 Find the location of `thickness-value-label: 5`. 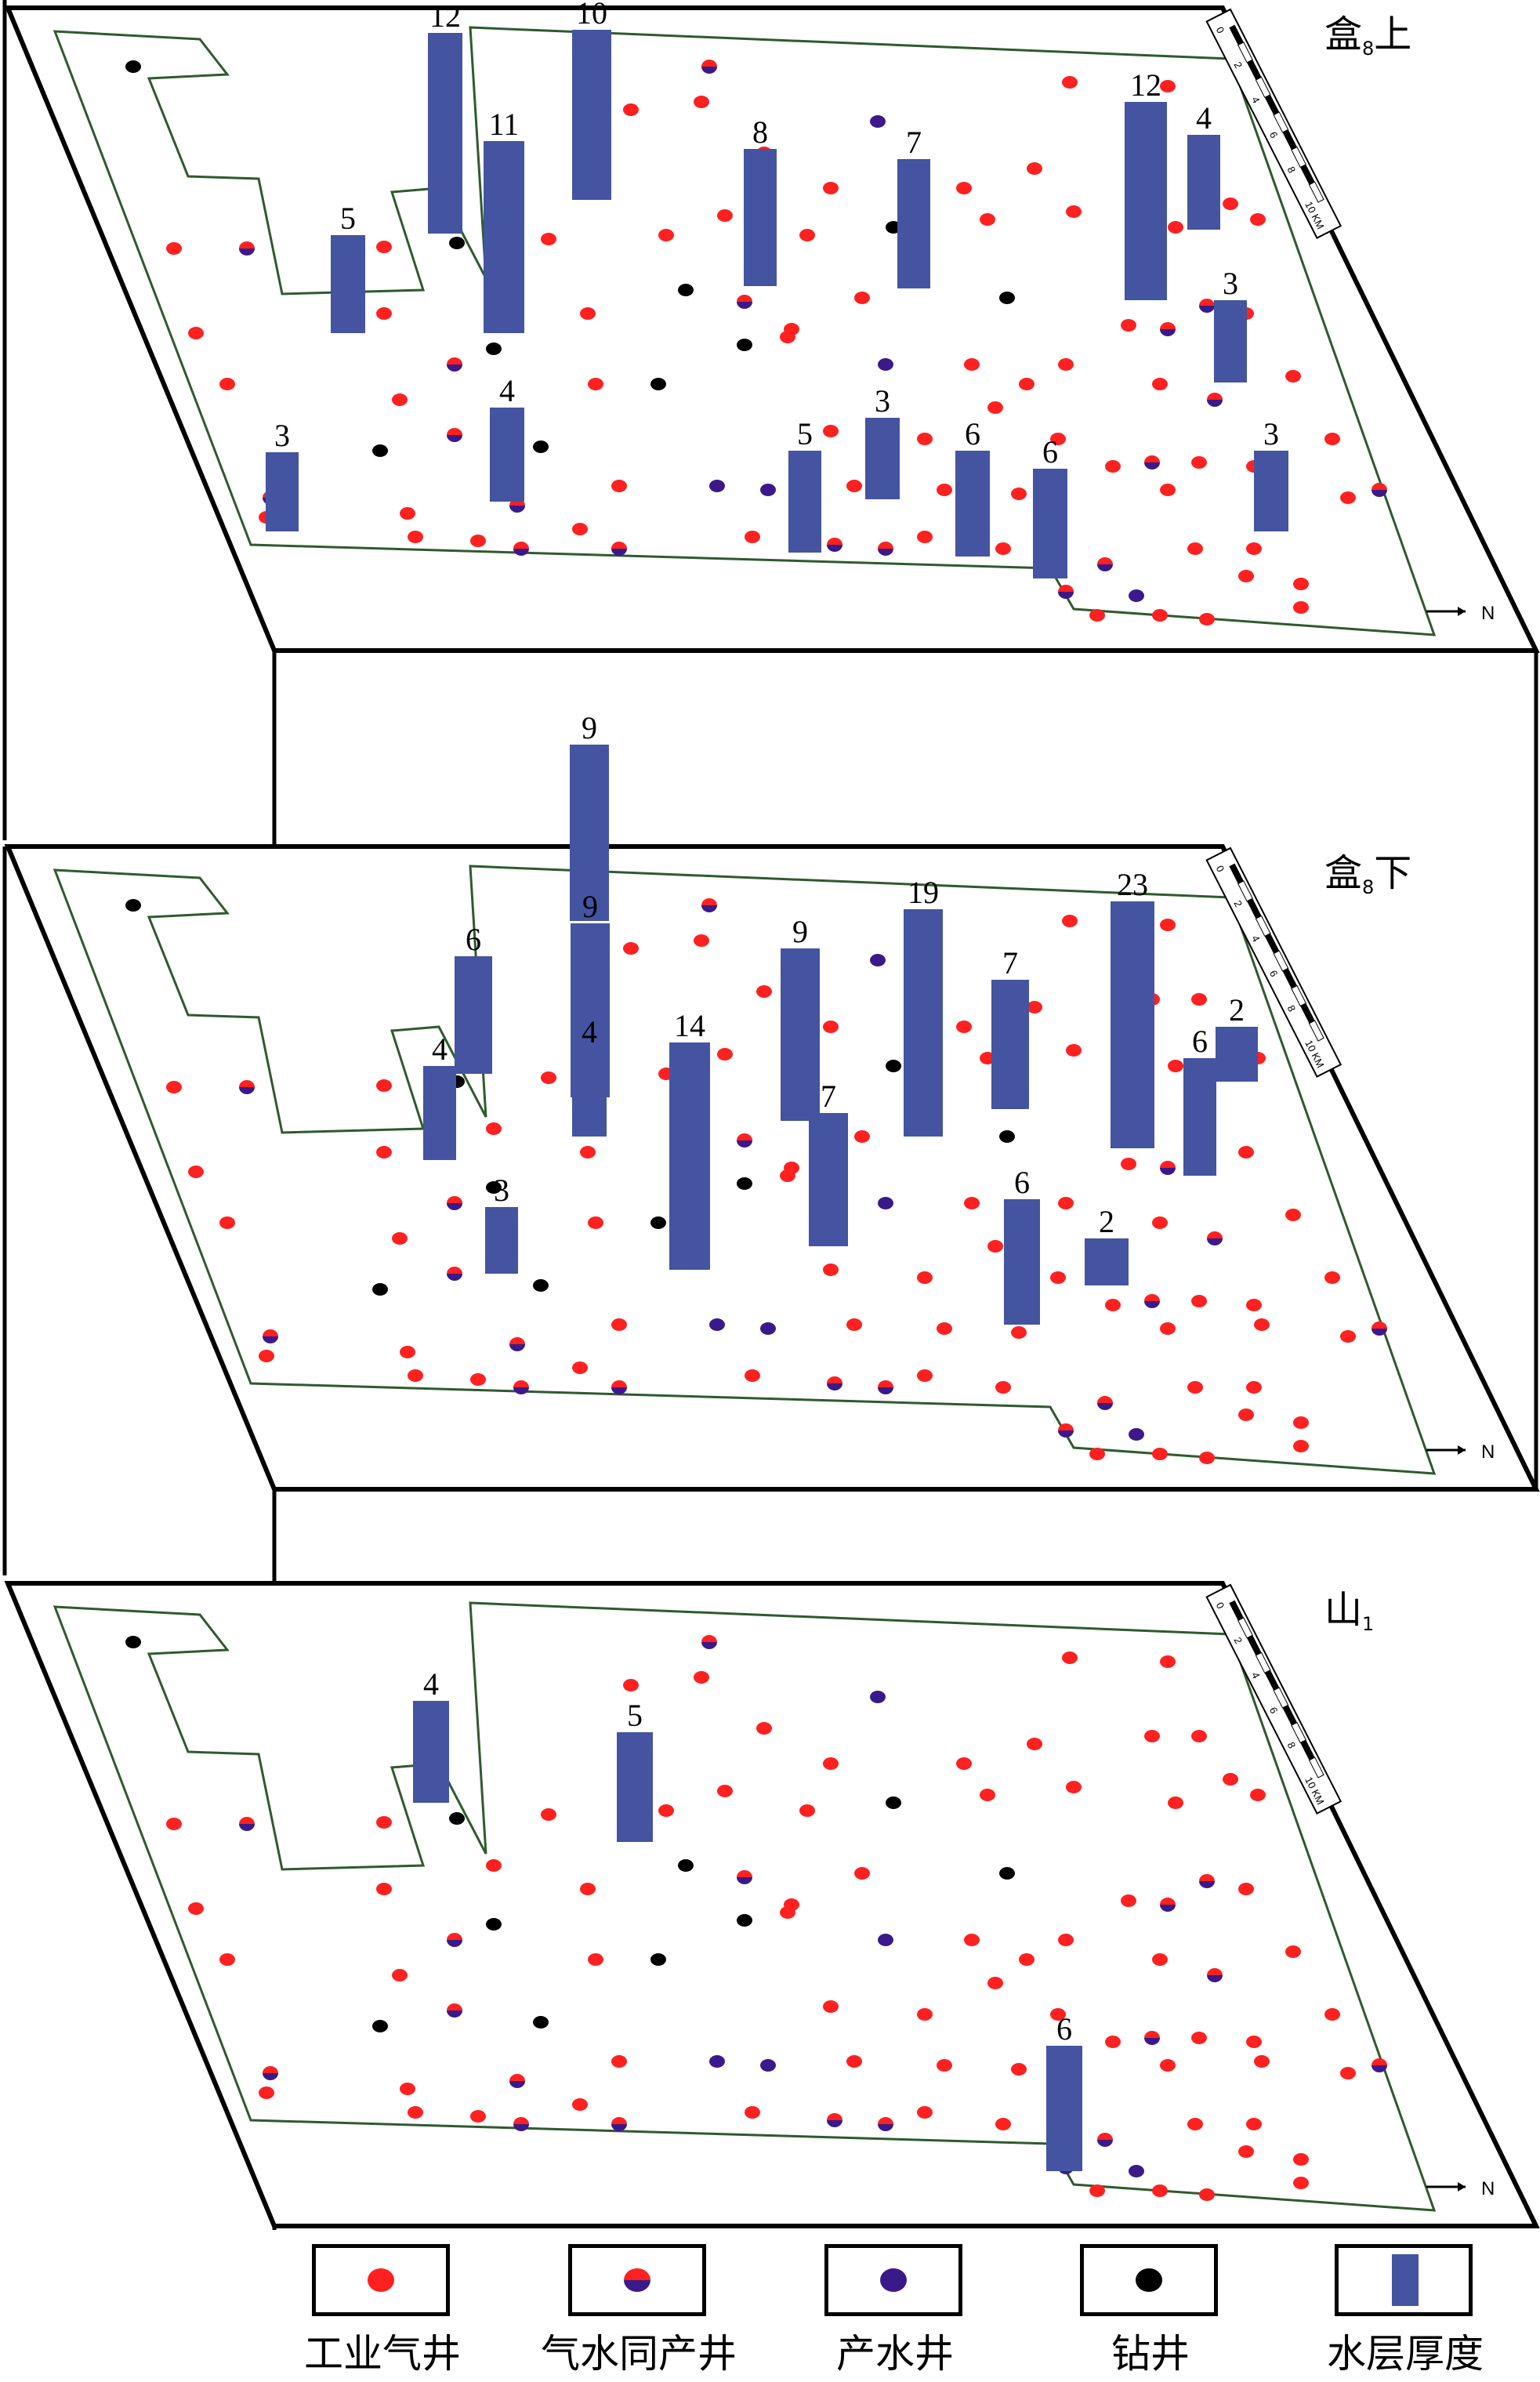

thickness-value-label: 5 is located at coordinates (348, 219).